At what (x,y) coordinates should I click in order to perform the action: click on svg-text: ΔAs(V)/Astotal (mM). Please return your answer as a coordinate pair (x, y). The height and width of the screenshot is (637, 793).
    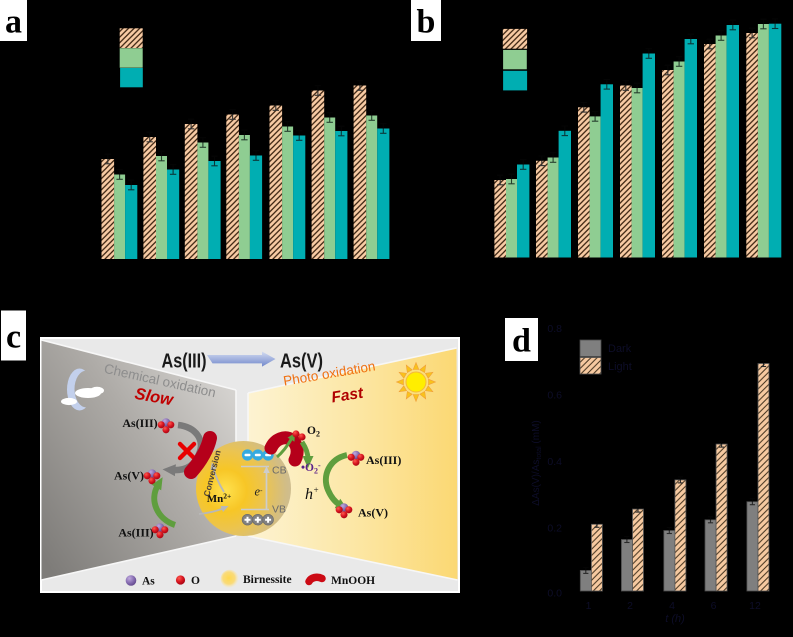
    Looking at the image, I should click on (537, 462).